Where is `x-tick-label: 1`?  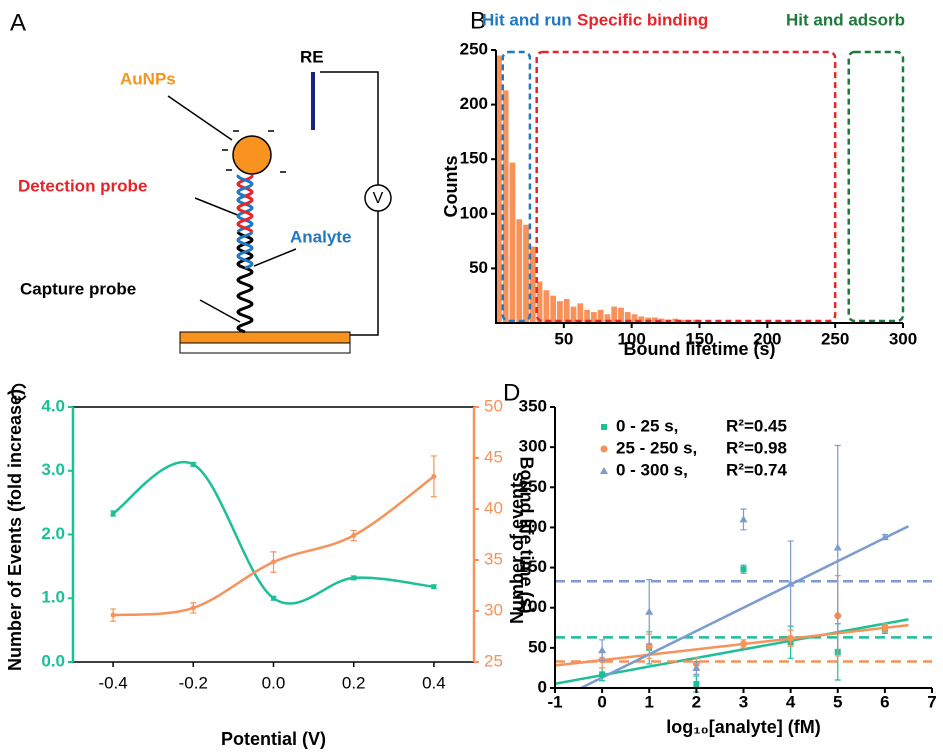 x-tick-label: 1 is located at coordinates (649, 701).